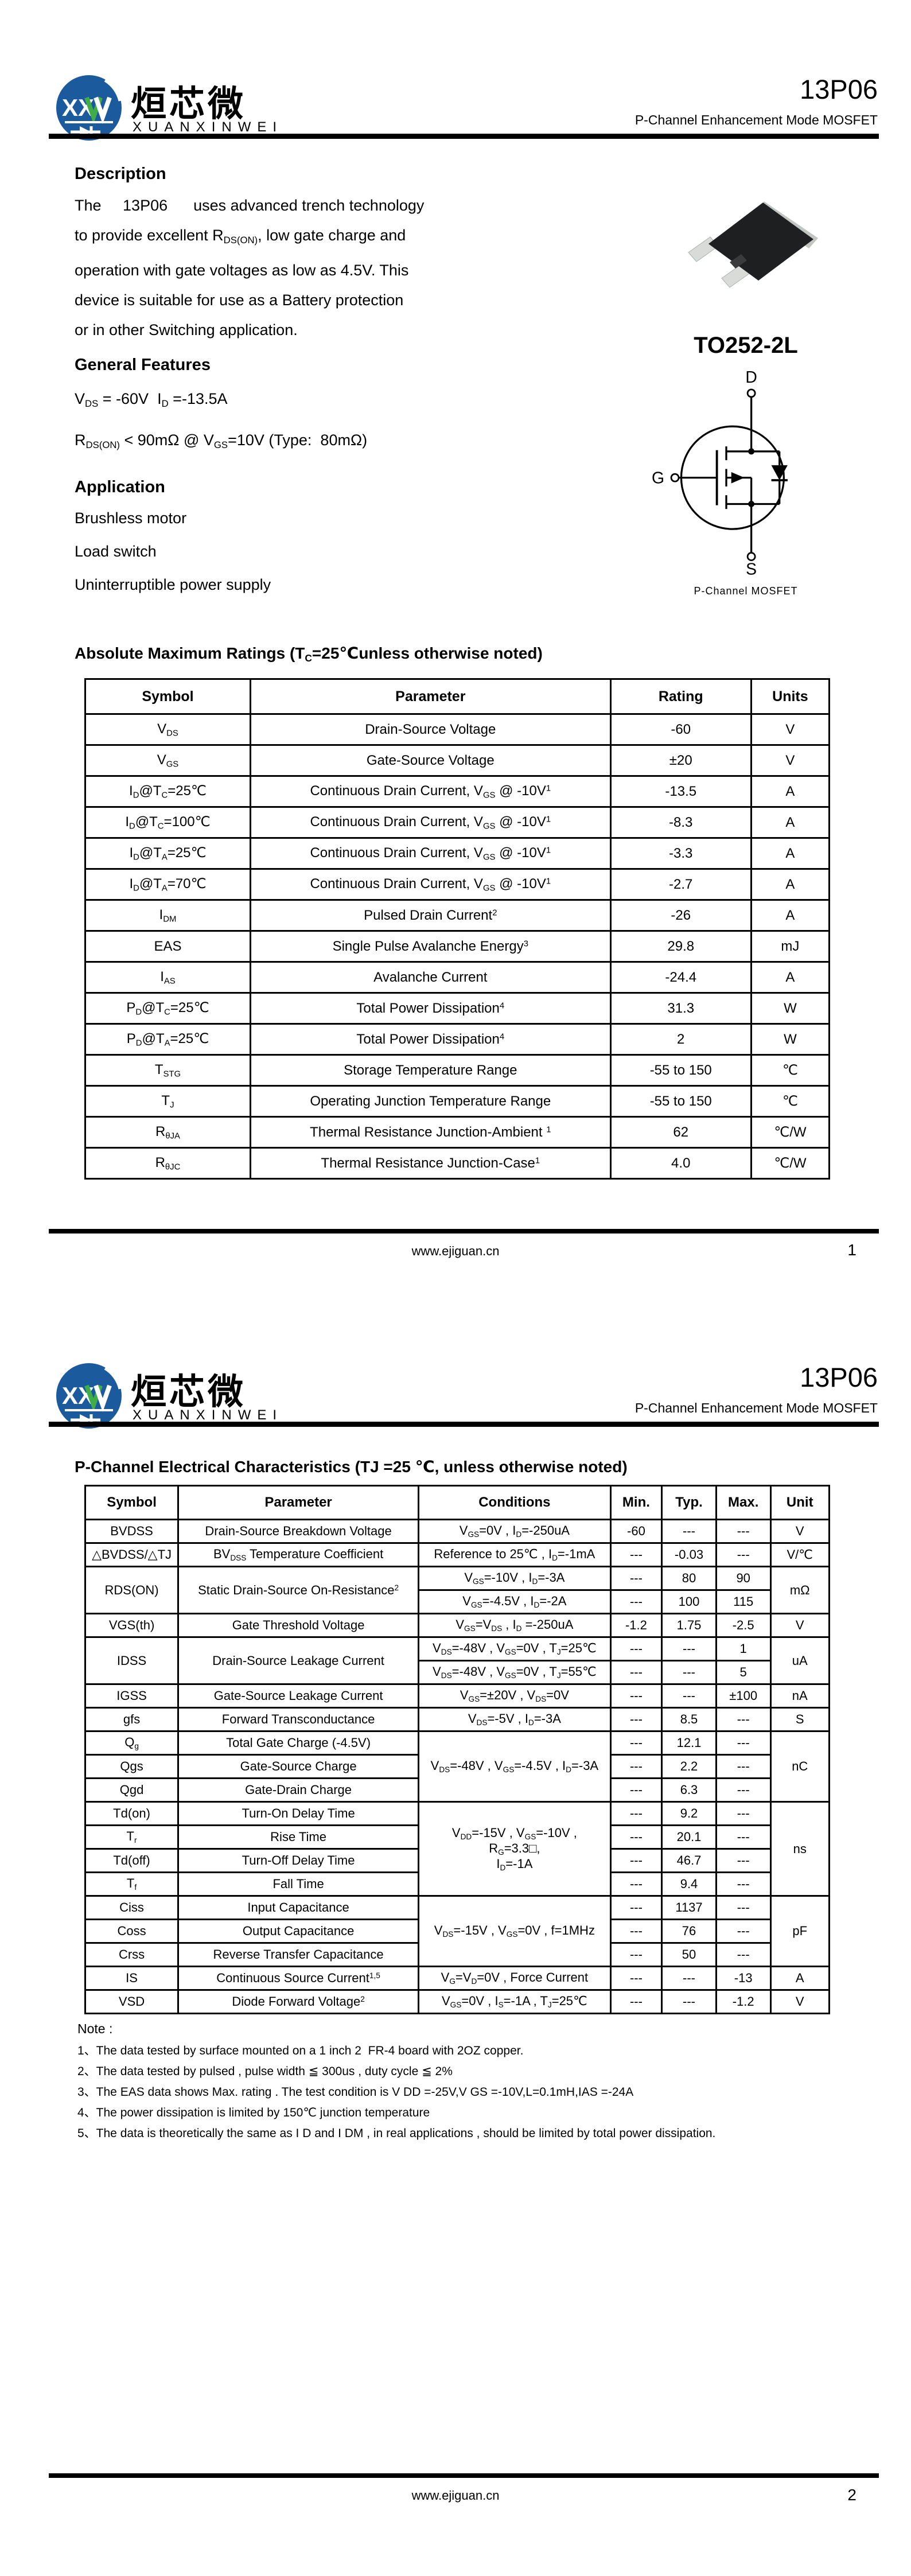  Describe the element at coordinates (132, 1660) in the screenshot. I see `table-cell: IDSS` at that location.